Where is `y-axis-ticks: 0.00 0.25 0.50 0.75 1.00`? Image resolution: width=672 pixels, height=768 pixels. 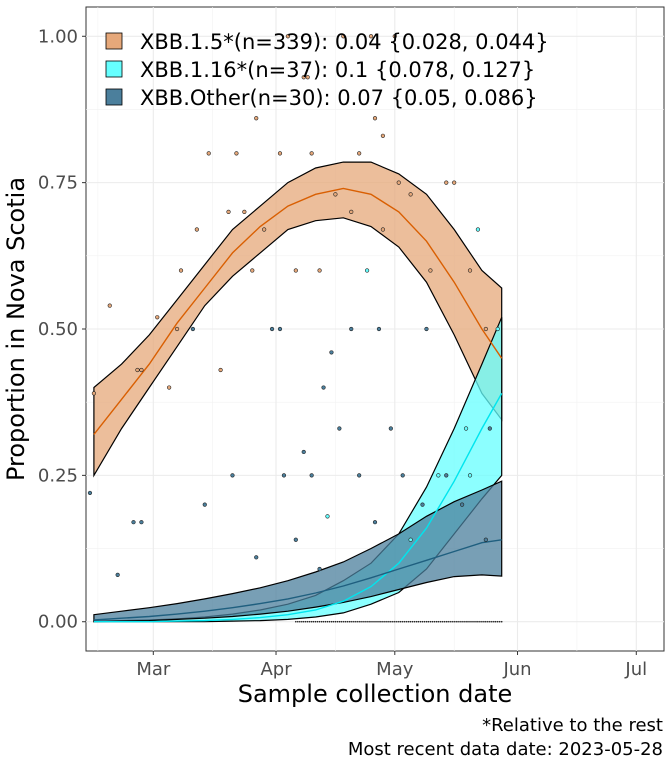
y-axis-ticks: 0.00 0.25 0.50 0.75 1.00 is located at coordinates (62, 329).